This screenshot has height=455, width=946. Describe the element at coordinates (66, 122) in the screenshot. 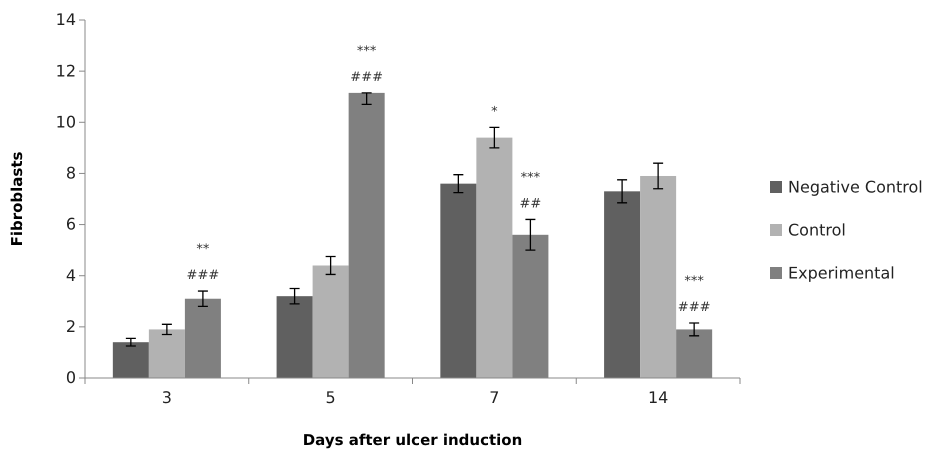

I see `y-tick-label: 10` at that location.